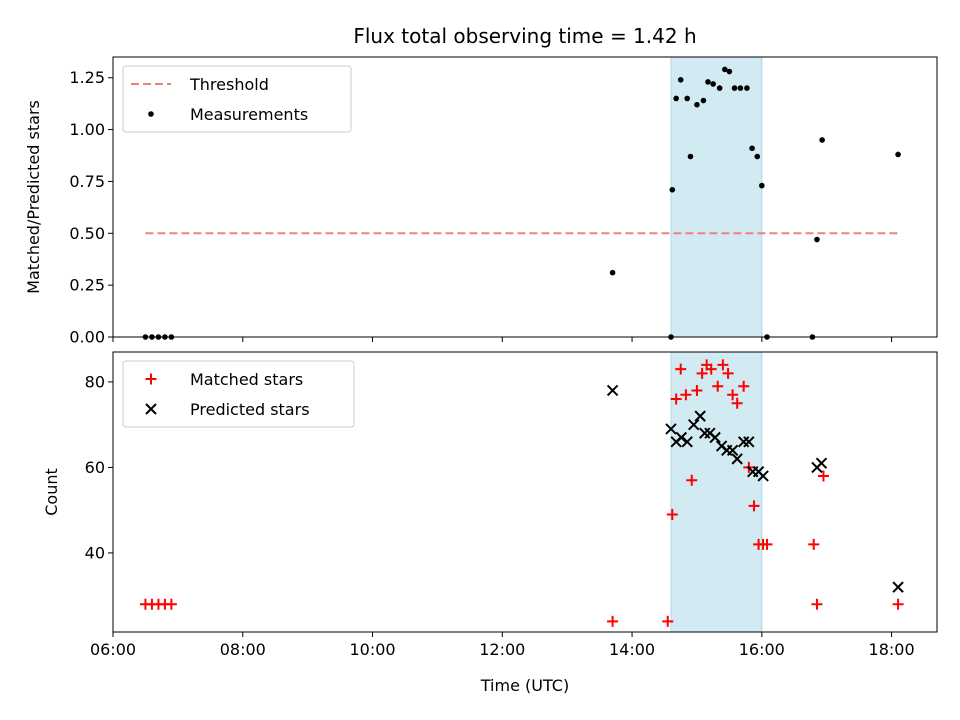  I want to click on top-y-axis-label: Matched/Predicted stars, so click(33, 197).